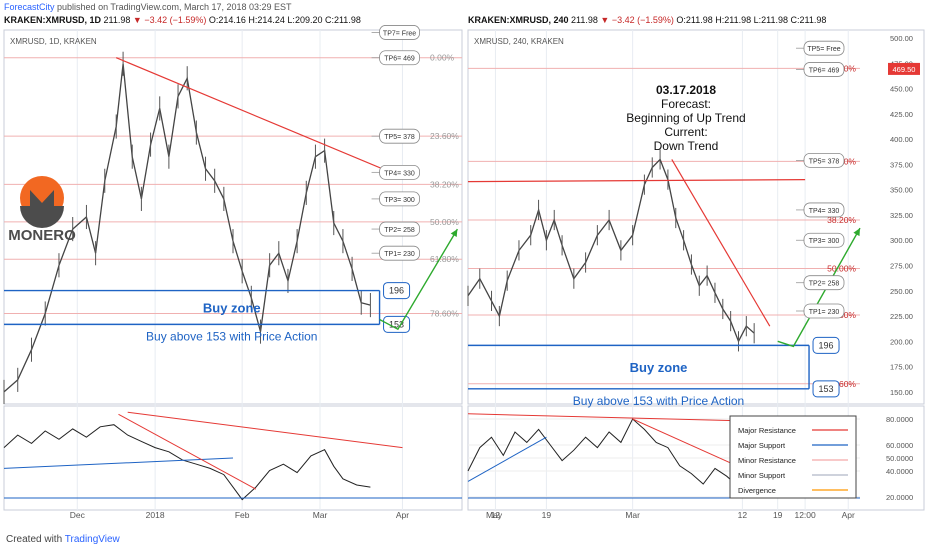  Describe the element at coordinates (444, 222) in the screenshot. I see `p1-fib-label: 50.00%` at that location.